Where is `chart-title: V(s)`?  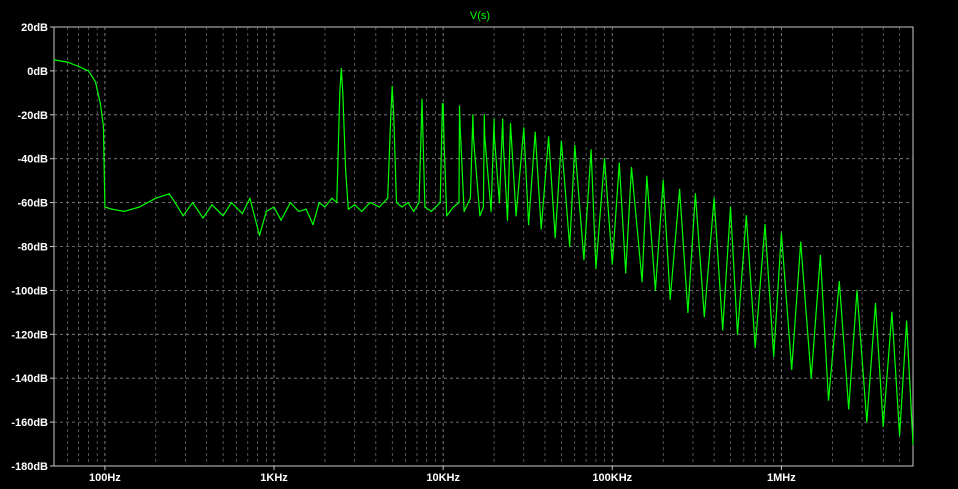
chart-title: V(s) is located at coordinates (480, 16).